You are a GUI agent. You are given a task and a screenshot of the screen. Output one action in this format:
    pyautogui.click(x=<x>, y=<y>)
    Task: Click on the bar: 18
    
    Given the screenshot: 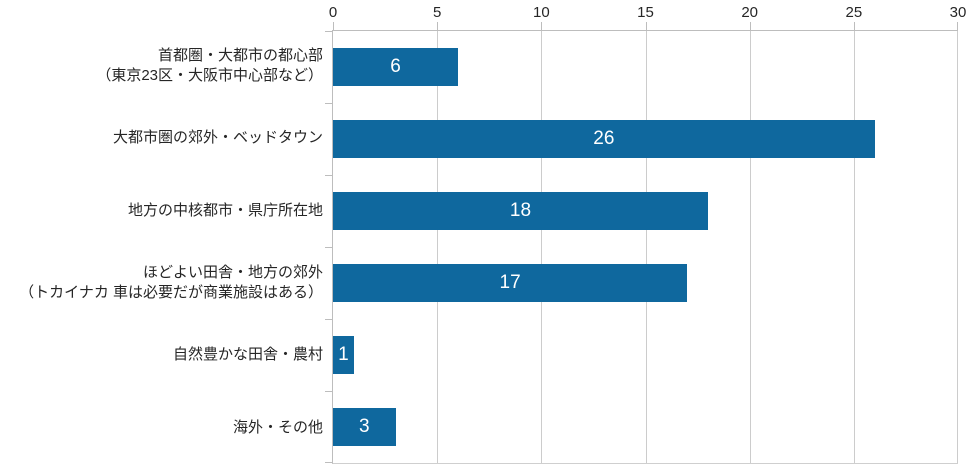 What is the action you would take?
    pyautogui.click(x=520, y=210)
    